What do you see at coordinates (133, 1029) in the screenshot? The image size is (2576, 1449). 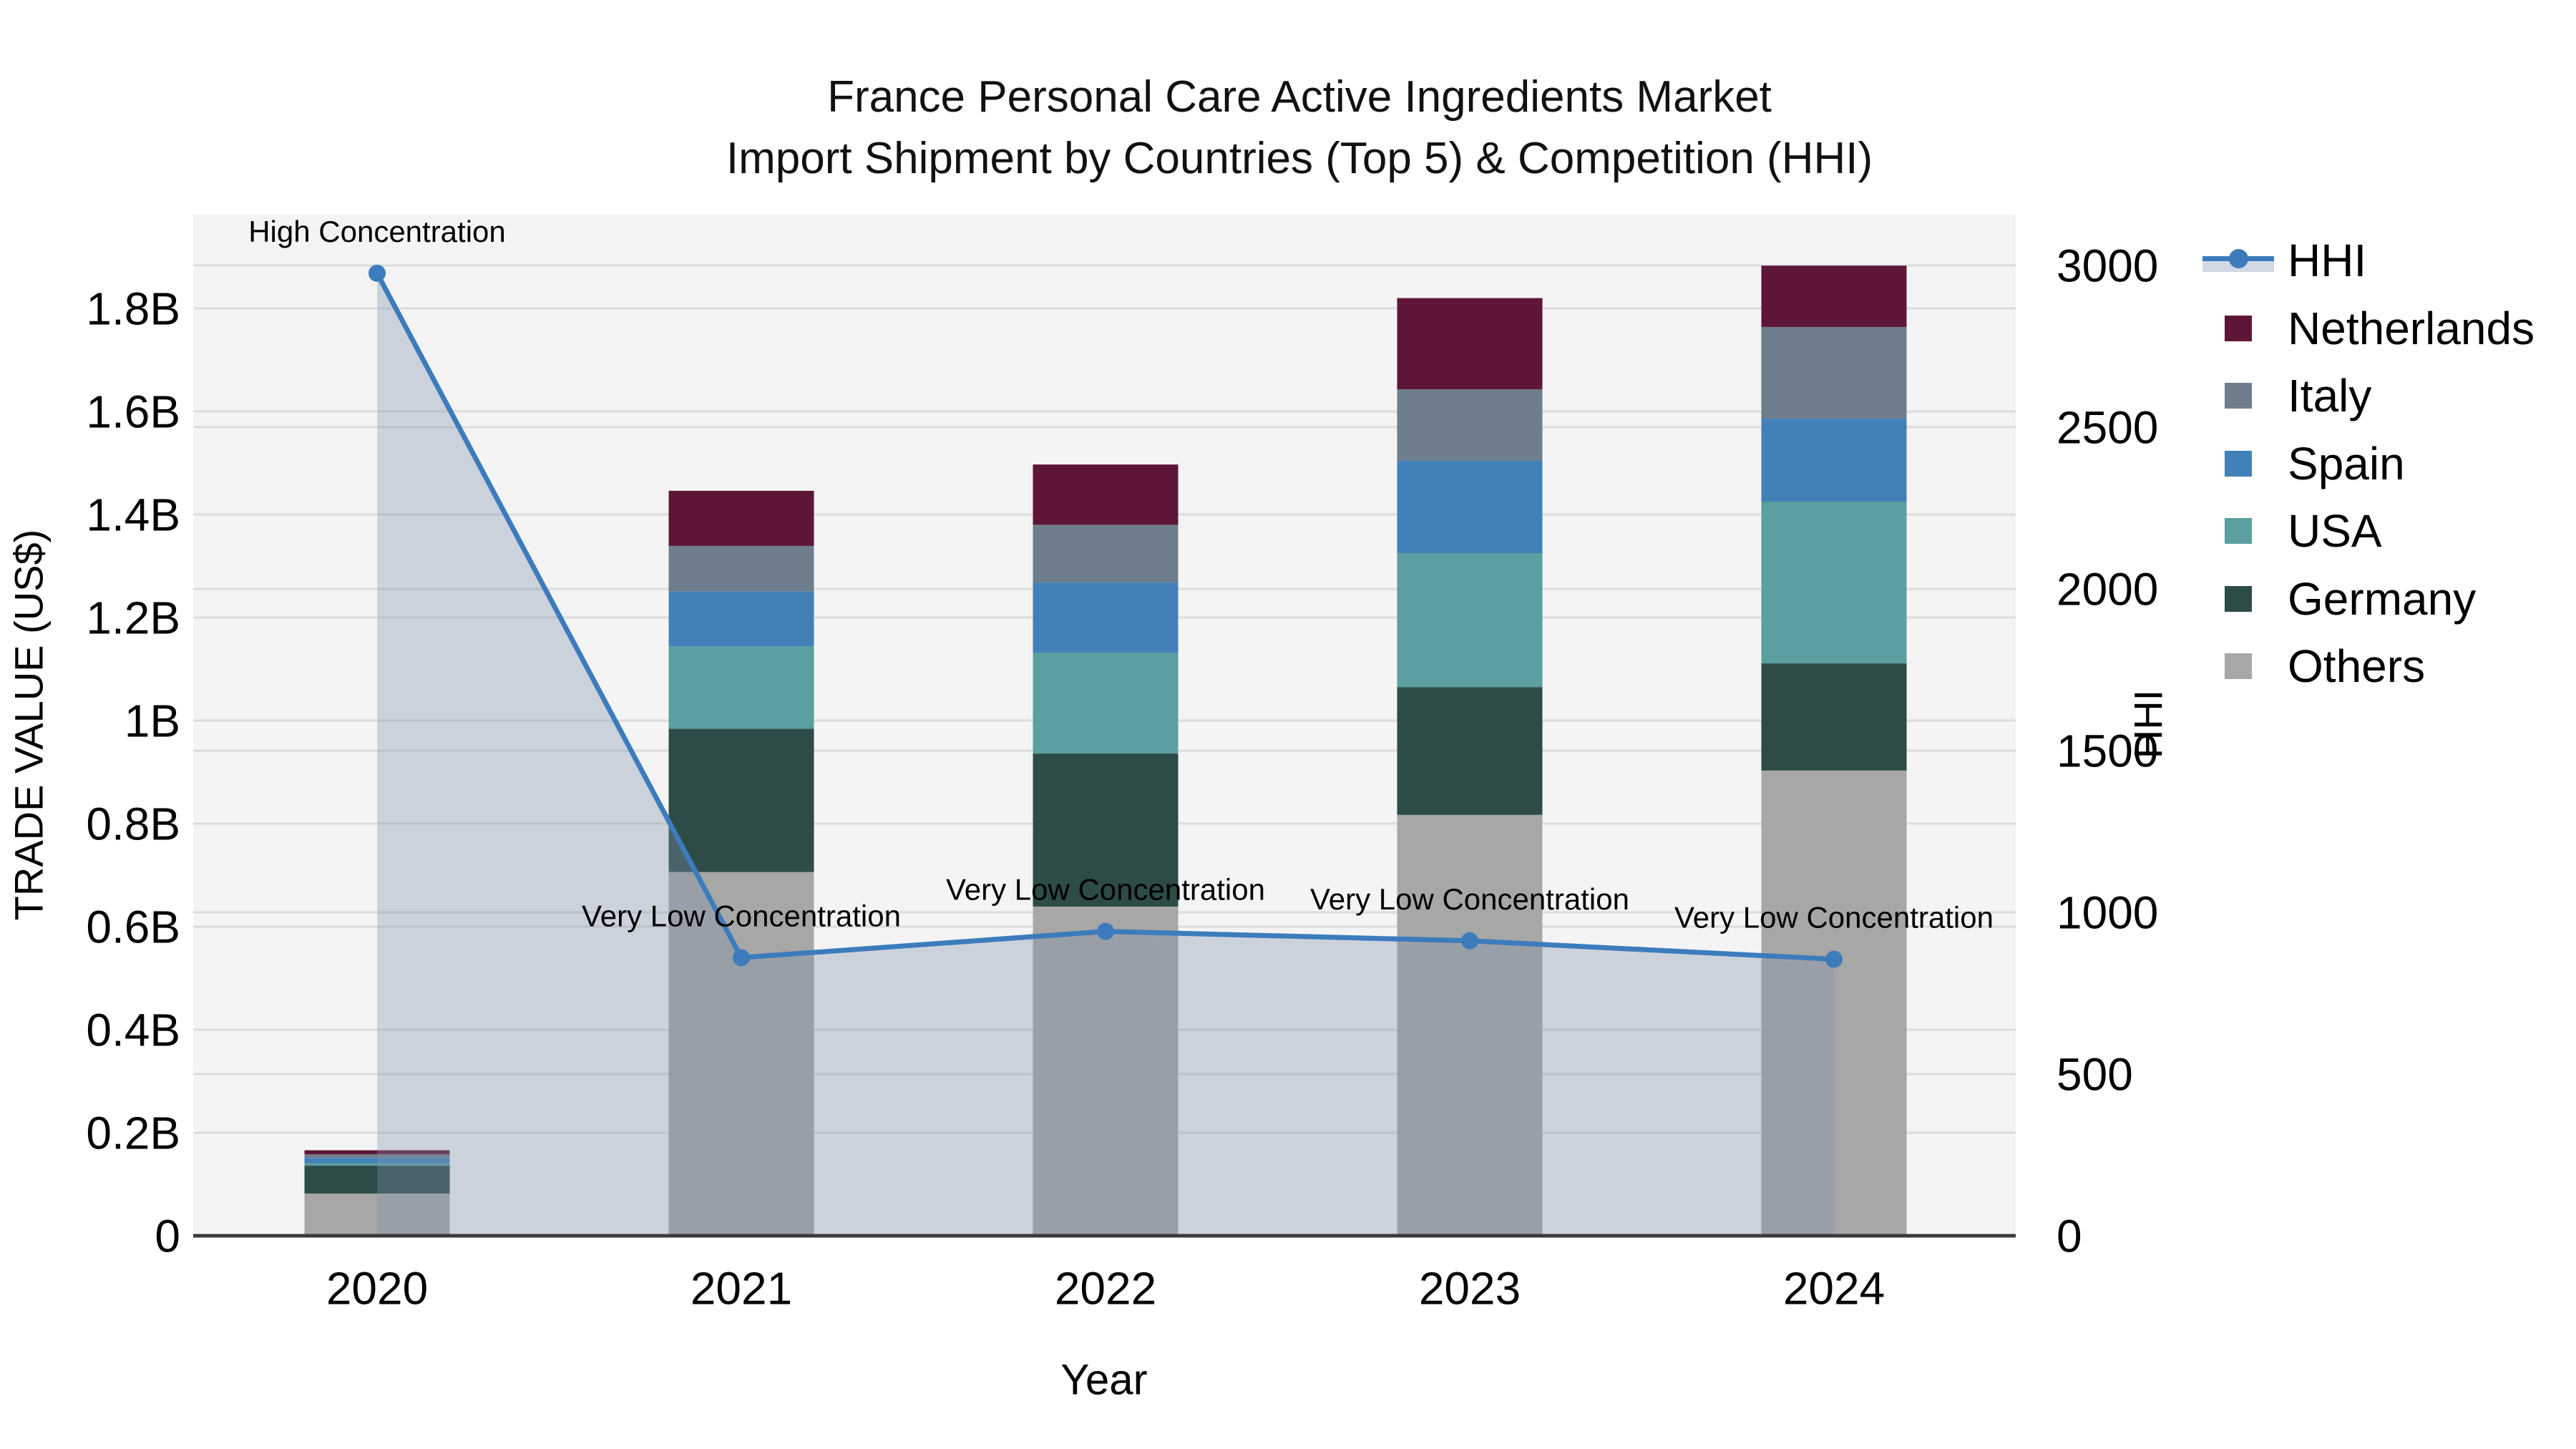 I see `left-tick-0.4B: 0.4B` at bounding box center [133, 1029].